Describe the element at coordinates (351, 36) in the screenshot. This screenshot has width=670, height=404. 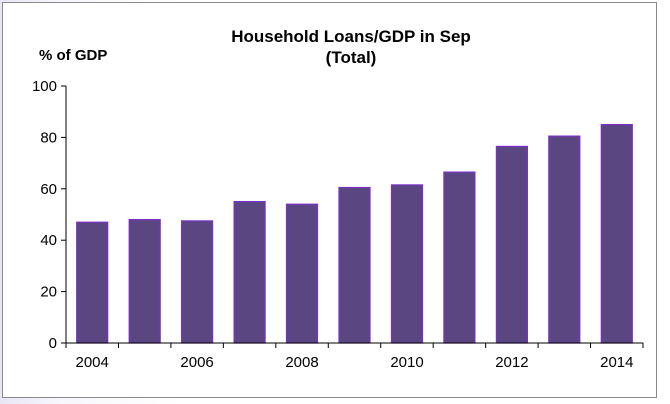
I see `chart-title: Household Loans/GDP in Sep` at that location.